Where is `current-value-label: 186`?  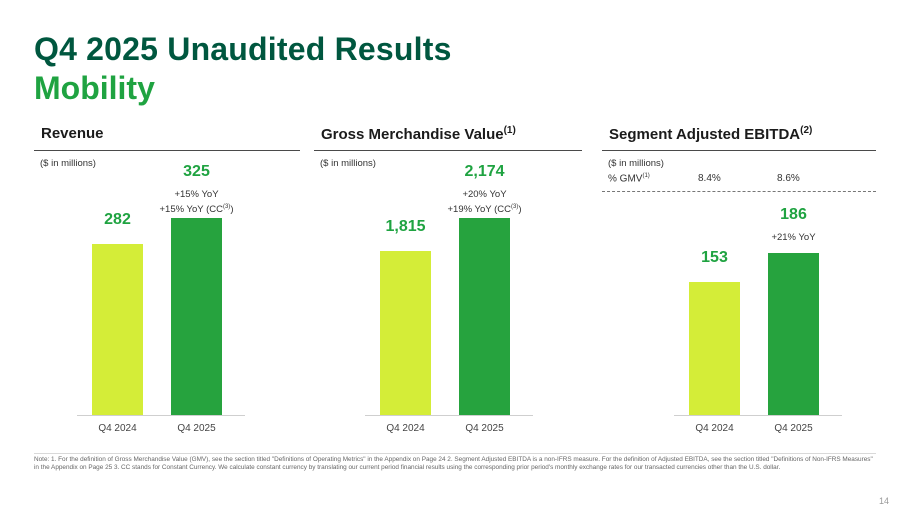
current-value-label: 186 is located at coordinates (793, 214).